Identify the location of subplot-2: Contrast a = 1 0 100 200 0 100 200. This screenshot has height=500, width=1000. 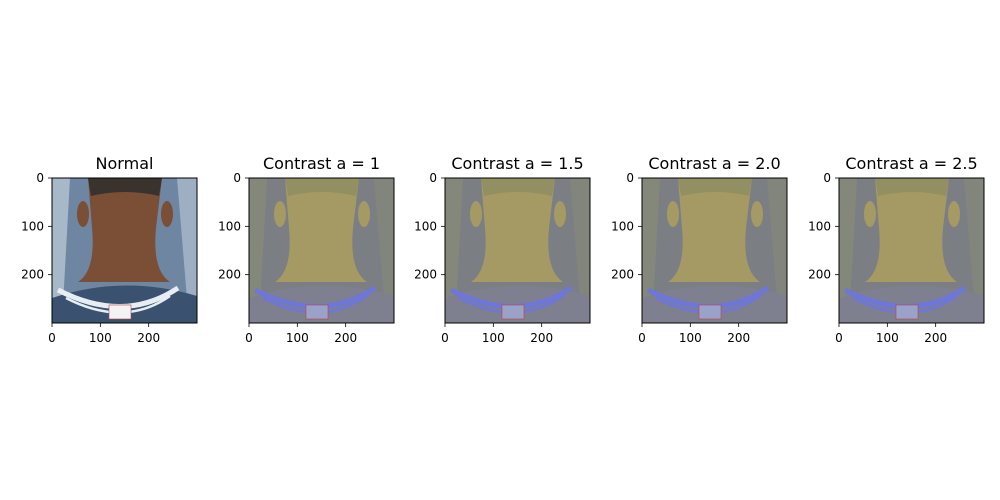
(306, 249).